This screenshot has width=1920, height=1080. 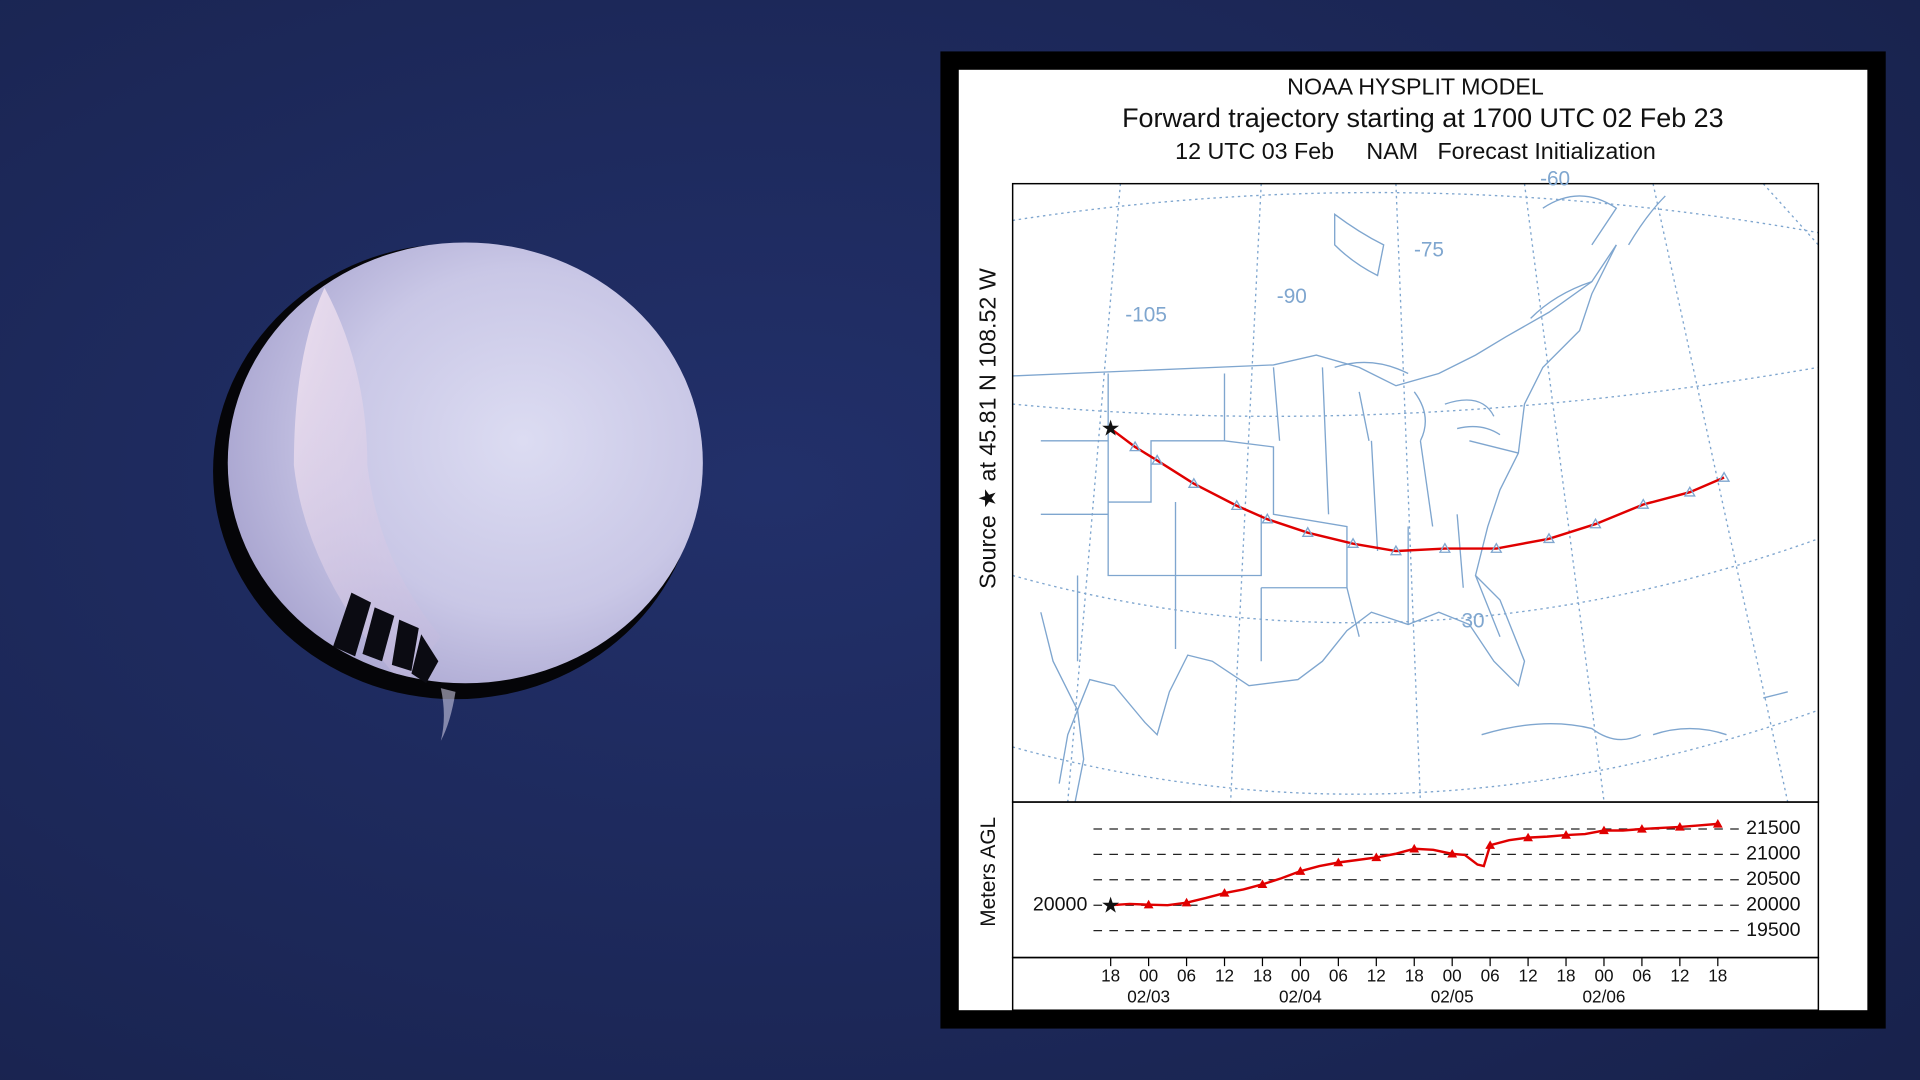 What do you see at coordinates (1347, 400) in the screenshot?
I see `map-labels: -60 -75 -90 -105 30` at bounding box center [1347, 400].